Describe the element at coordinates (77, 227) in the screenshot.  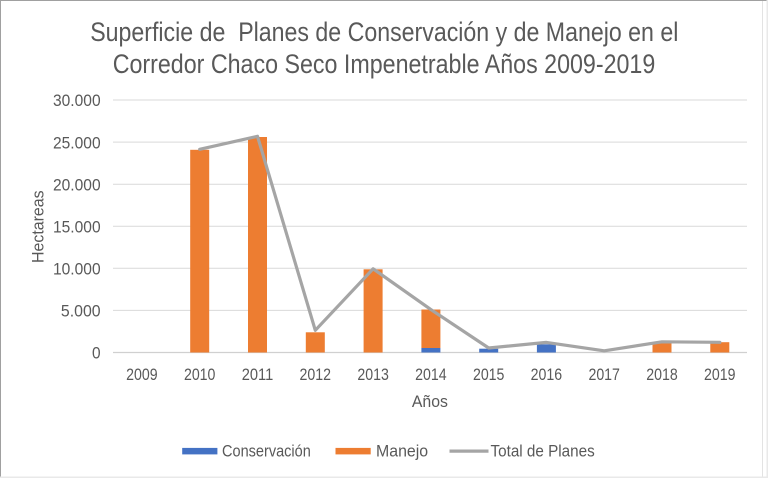
I see `svg-text: 15.000` at that location.